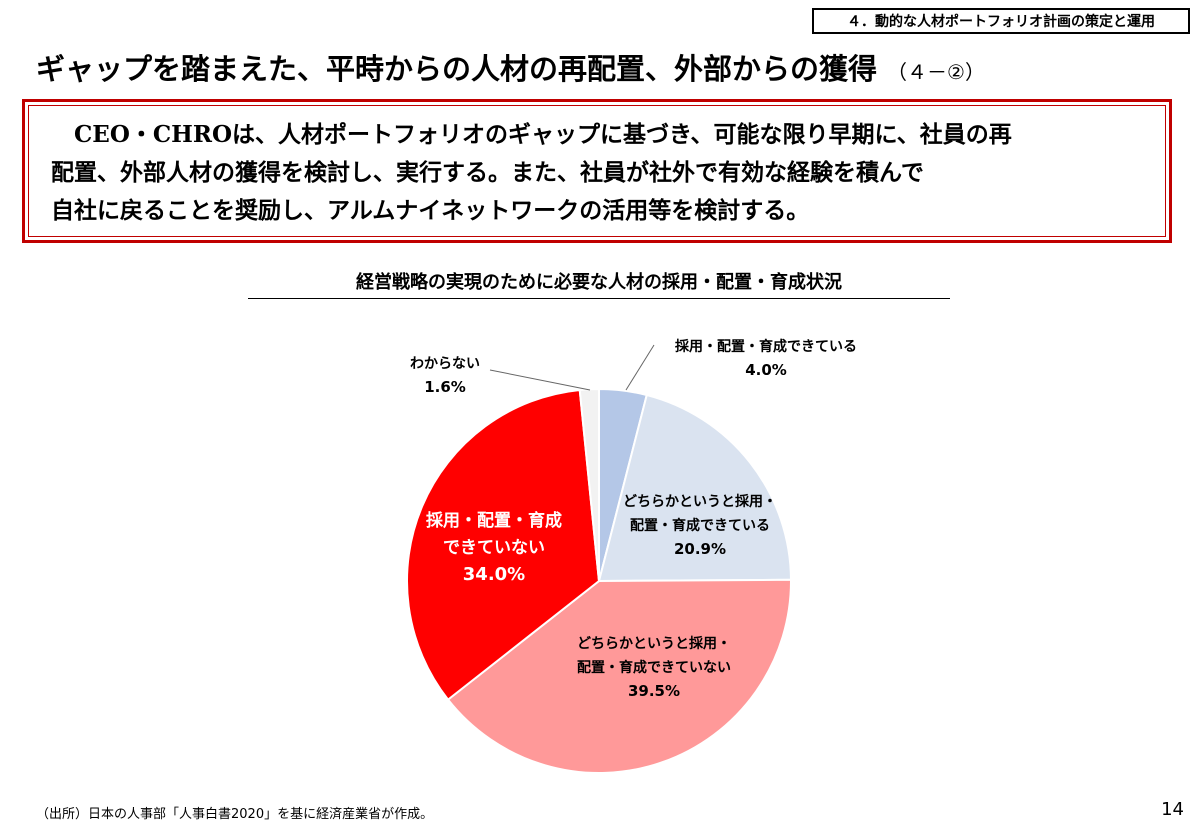 This screenshot has height=831, width=1200. Describe the element at coordinates (766, 346) in the screenshot. I see `slice-category-label: 採用・配置・育成できている` at that location.